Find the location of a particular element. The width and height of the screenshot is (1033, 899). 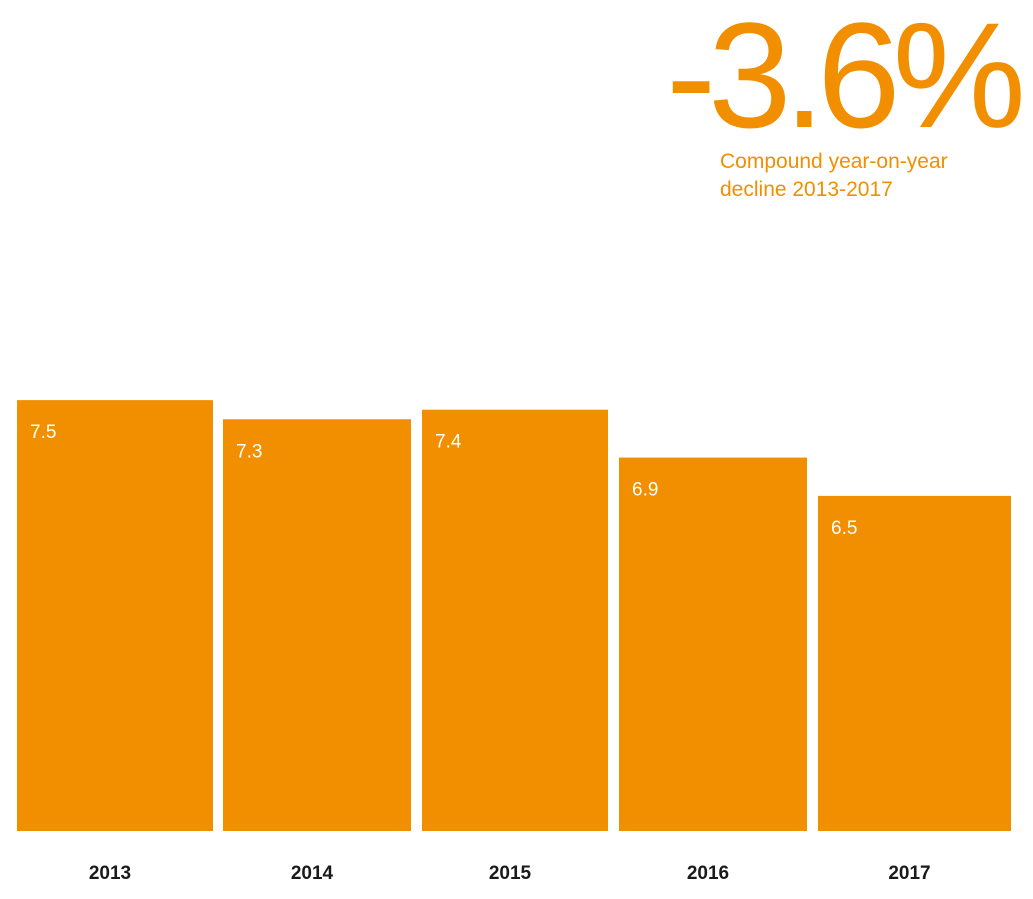

headline-stat: -3.6% is located at coordinates (846, 79).